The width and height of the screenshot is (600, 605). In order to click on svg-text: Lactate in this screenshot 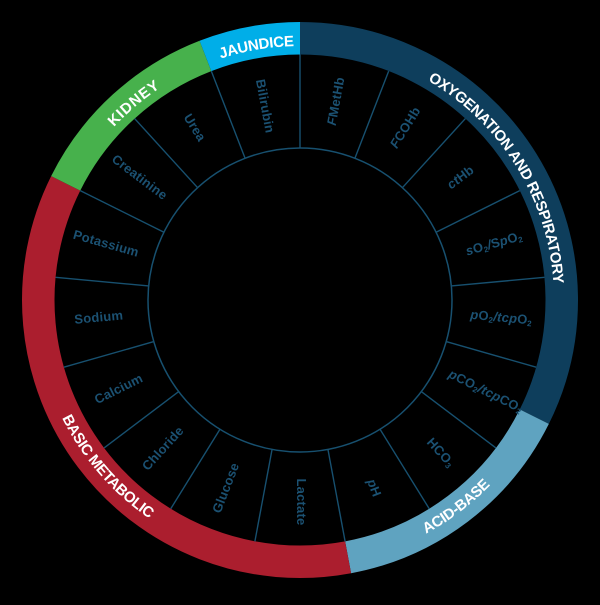, I will do `click(301, 502)`.